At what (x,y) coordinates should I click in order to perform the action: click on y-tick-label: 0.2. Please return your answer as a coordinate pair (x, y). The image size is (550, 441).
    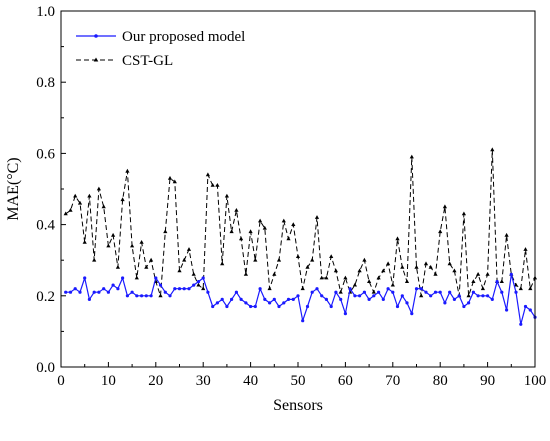
    Looking at the image, I should click on (45, 297).